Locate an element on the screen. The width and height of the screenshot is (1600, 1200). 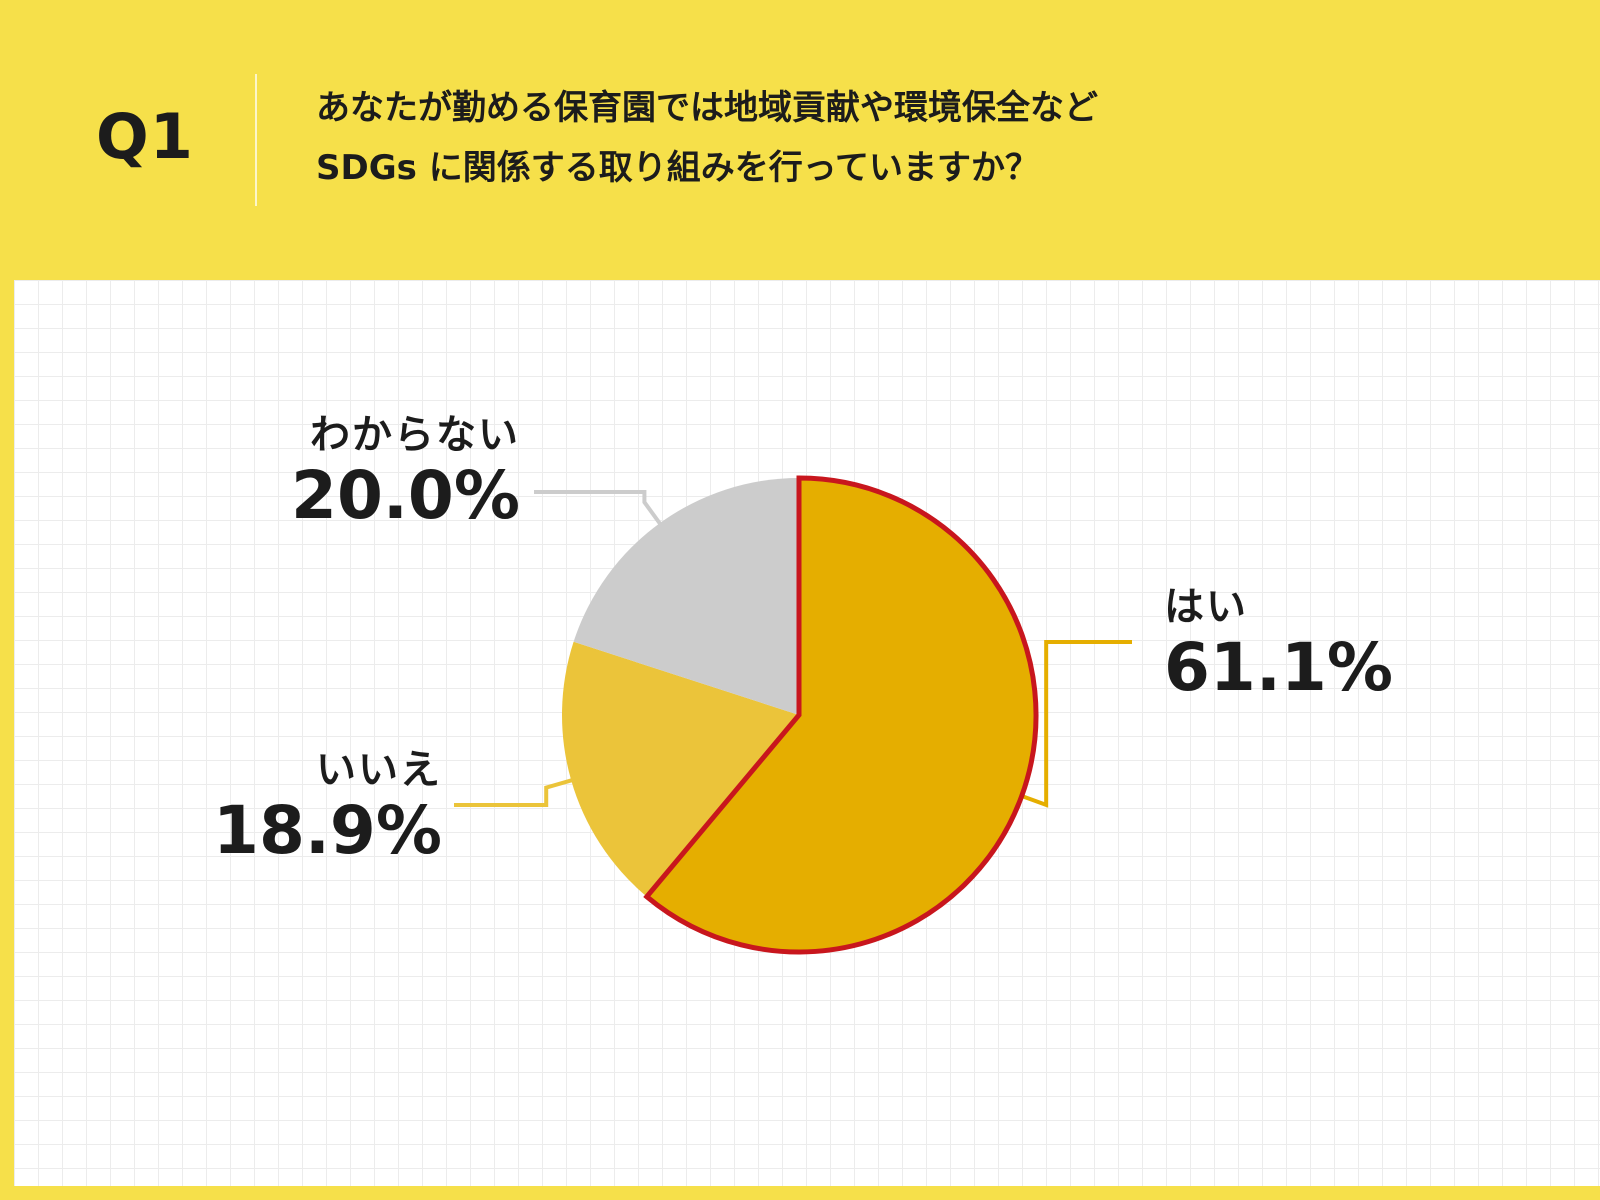
slice-name-no: いいえ is located at coordinates (379, 770).